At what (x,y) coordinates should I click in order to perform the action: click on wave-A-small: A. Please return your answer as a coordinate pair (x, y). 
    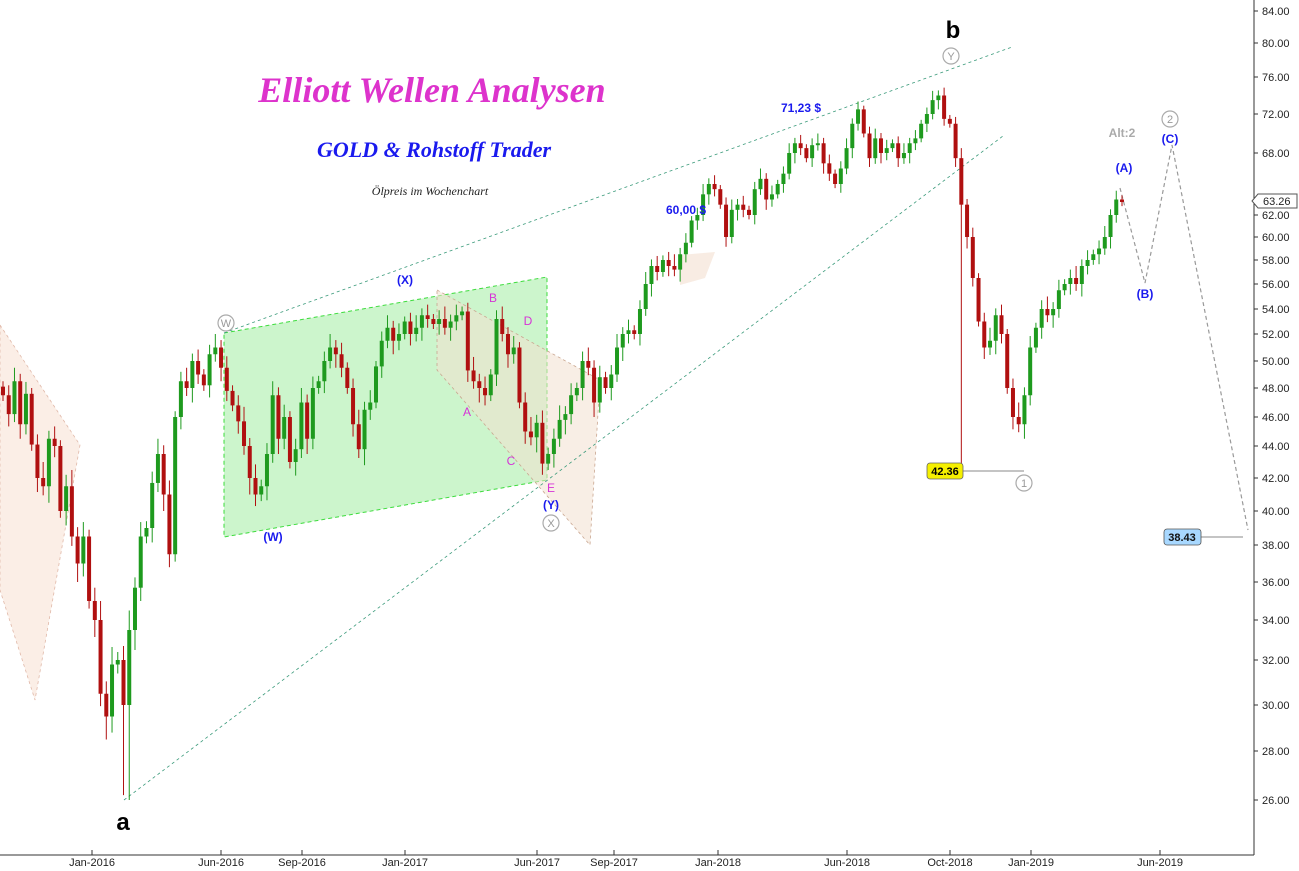
    Looking at the image, I should click on (467, 412).